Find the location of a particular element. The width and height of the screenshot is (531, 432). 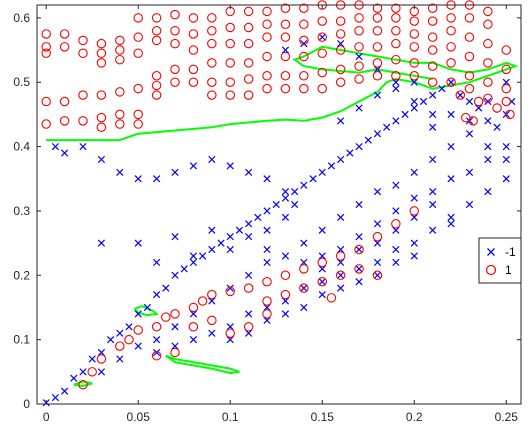

y-tick-label: 0.6 is located at coordinates (21, 18).